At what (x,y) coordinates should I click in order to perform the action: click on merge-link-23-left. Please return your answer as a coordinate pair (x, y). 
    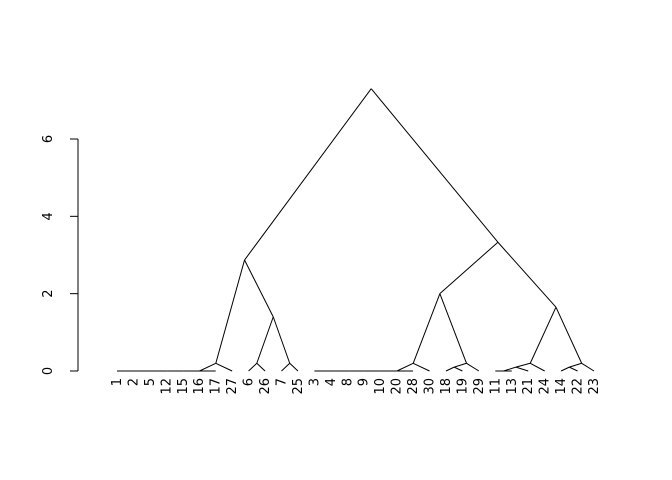
    Looking at the image, I should click on (510, 369).